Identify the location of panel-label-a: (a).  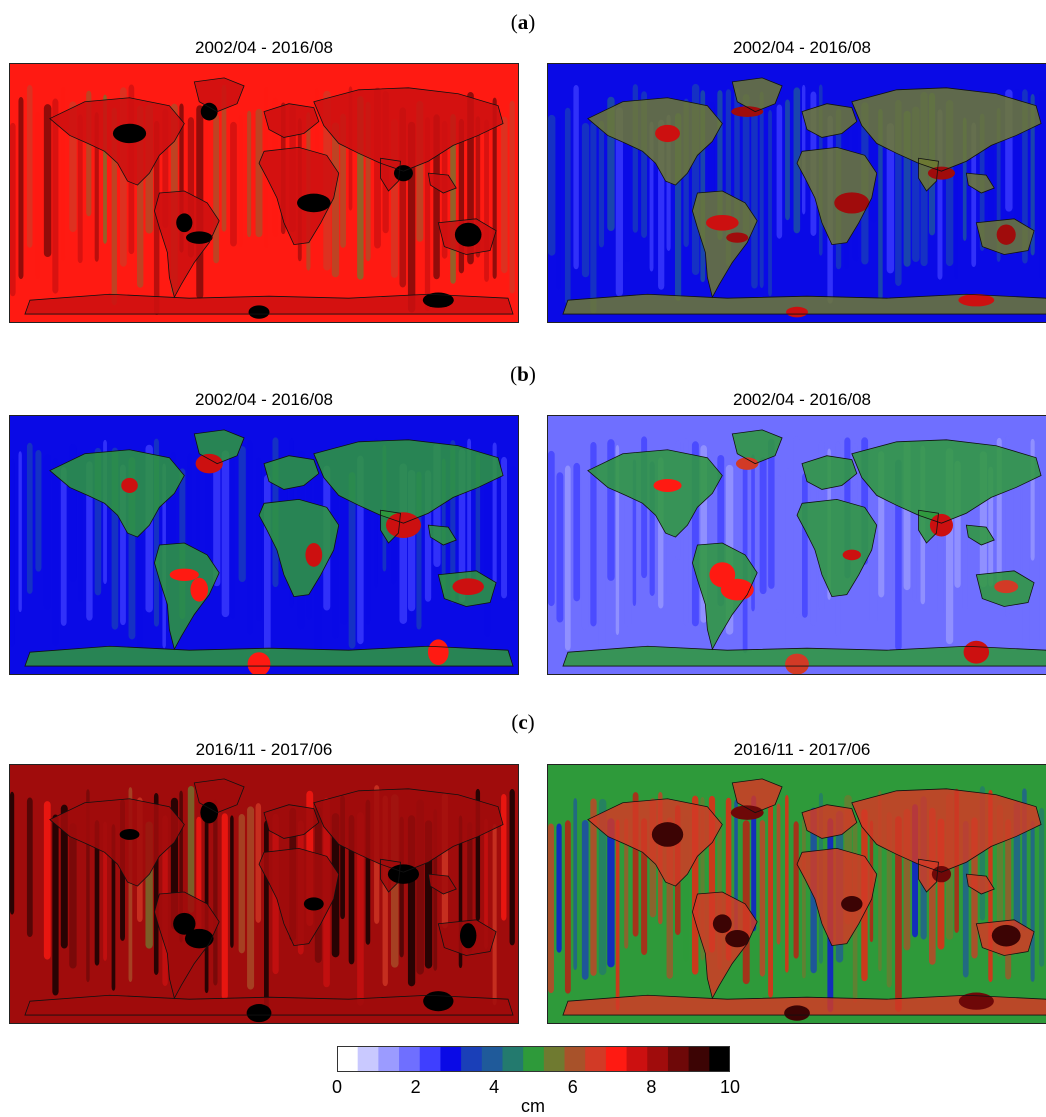
(523, 22).